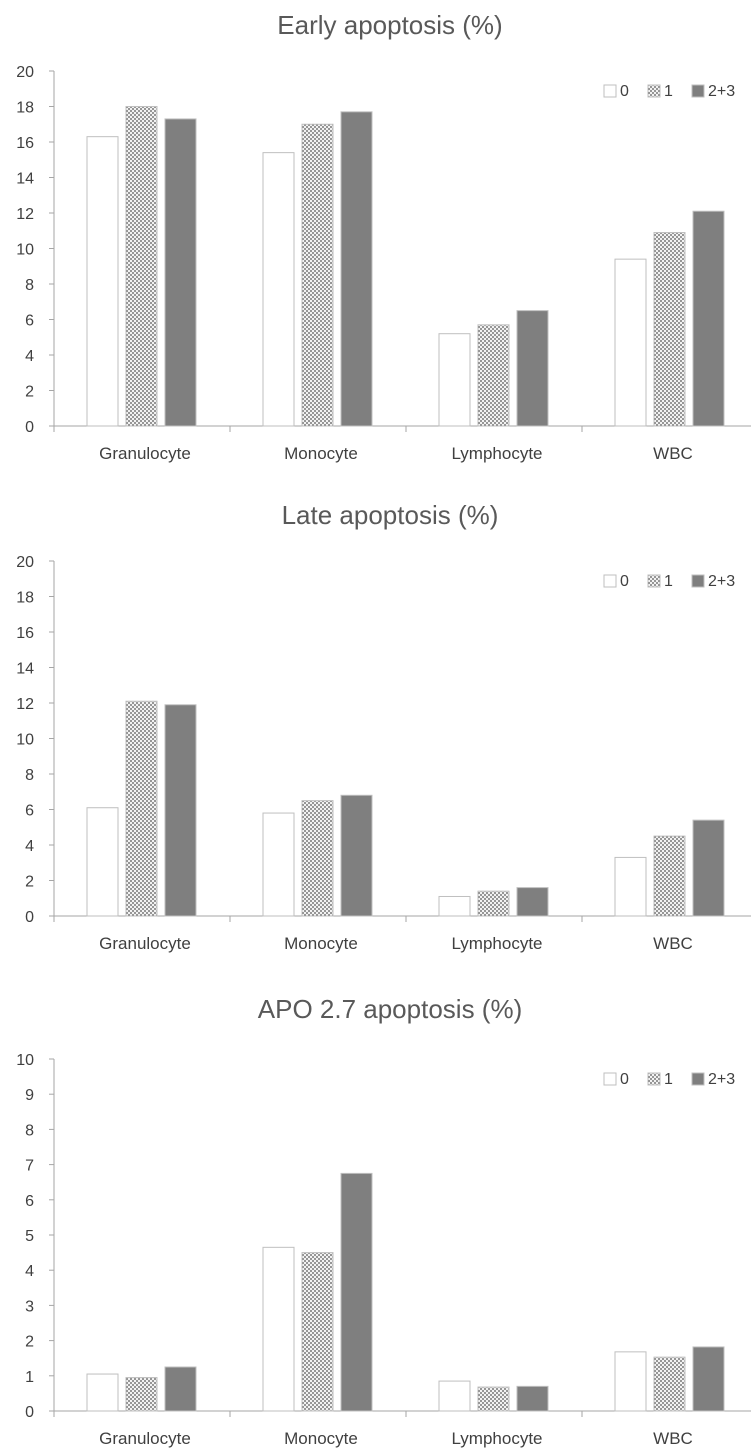 The image size is (751, 1450). Describe the element at coordinates (390, 515) in the screenshot. I see `chart-title: Late apoptosis (%)` at that location.